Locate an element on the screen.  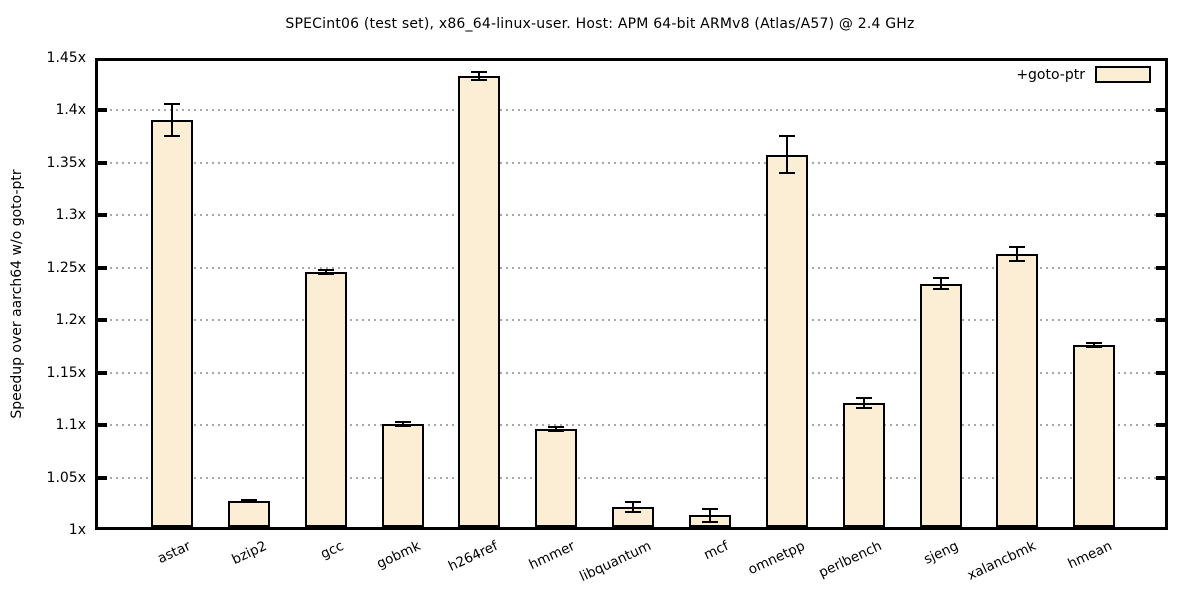
y-tick-label: 1.4x is located at coordinates (70, 110).